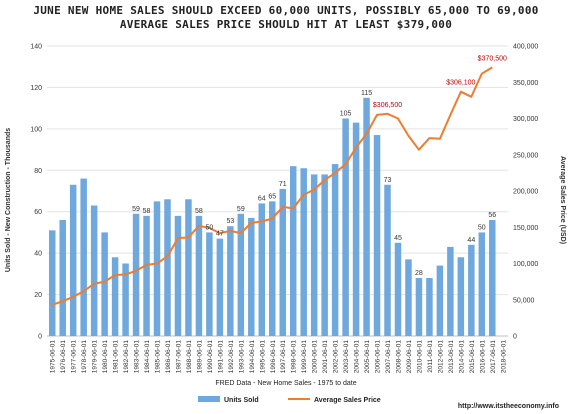  Describe the element at coordinates (36, 88) in the screenshot. I see `y-tick-label: 120` at that location.